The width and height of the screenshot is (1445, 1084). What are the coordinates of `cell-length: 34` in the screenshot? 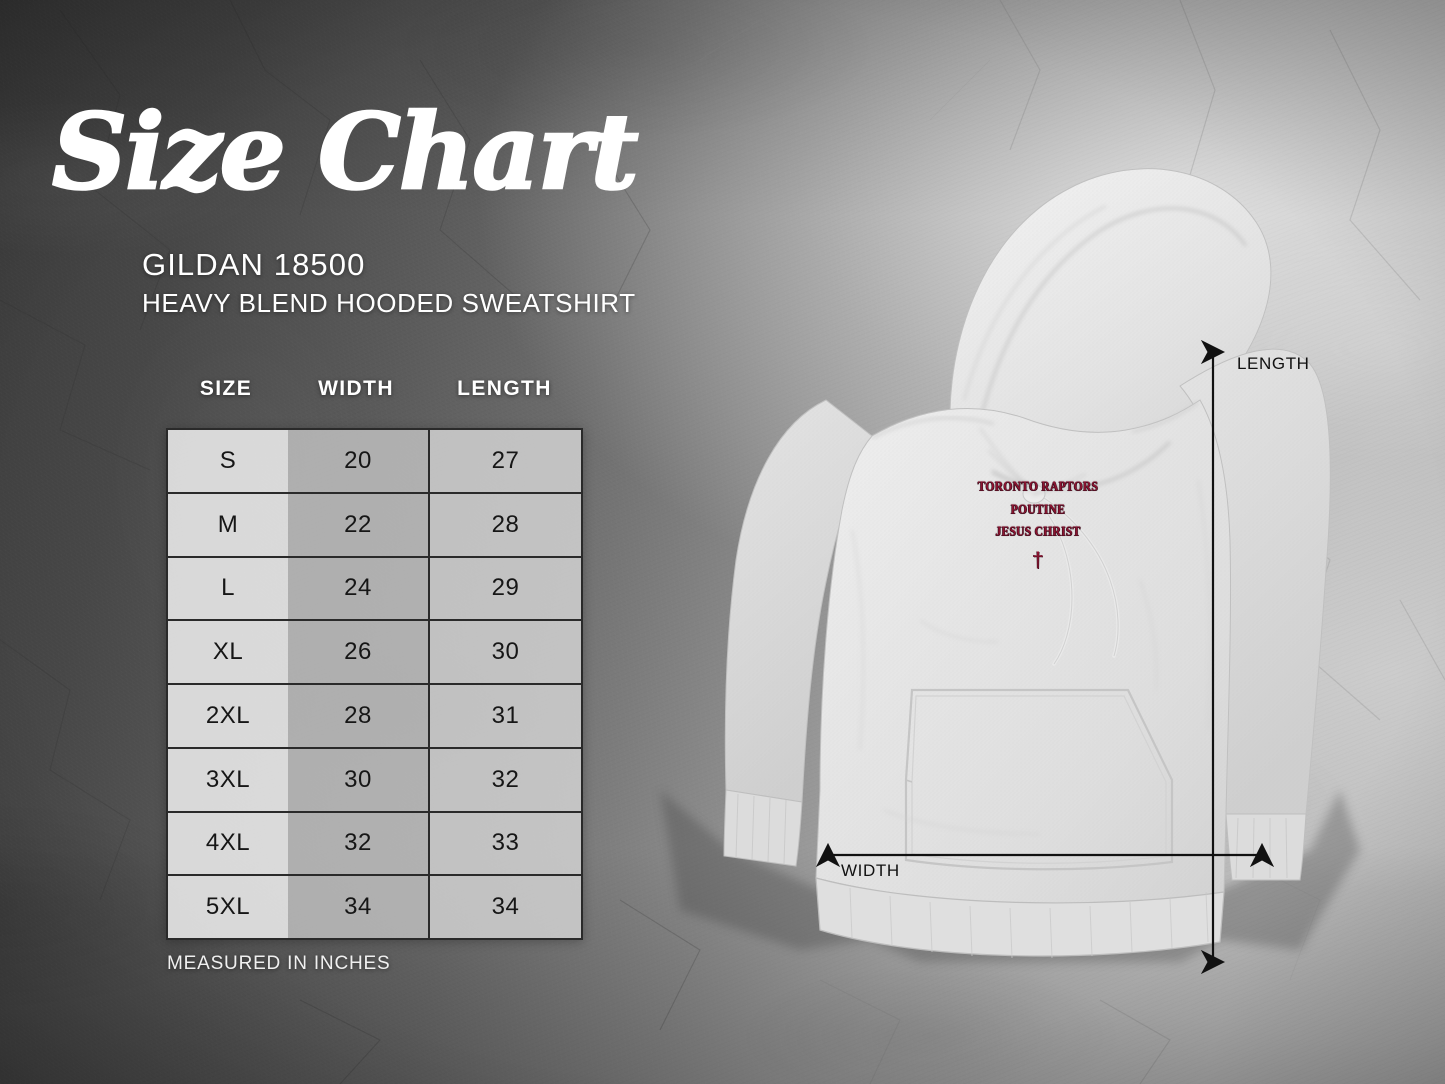 It's located at (504, 907).